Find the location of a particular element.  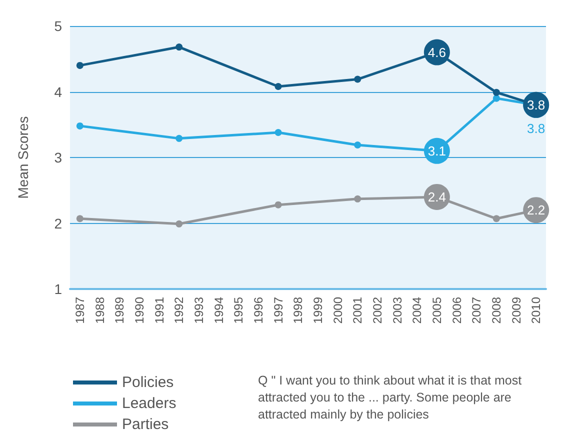

x-tick-label: 1995 is located at coordinates (239, 310).